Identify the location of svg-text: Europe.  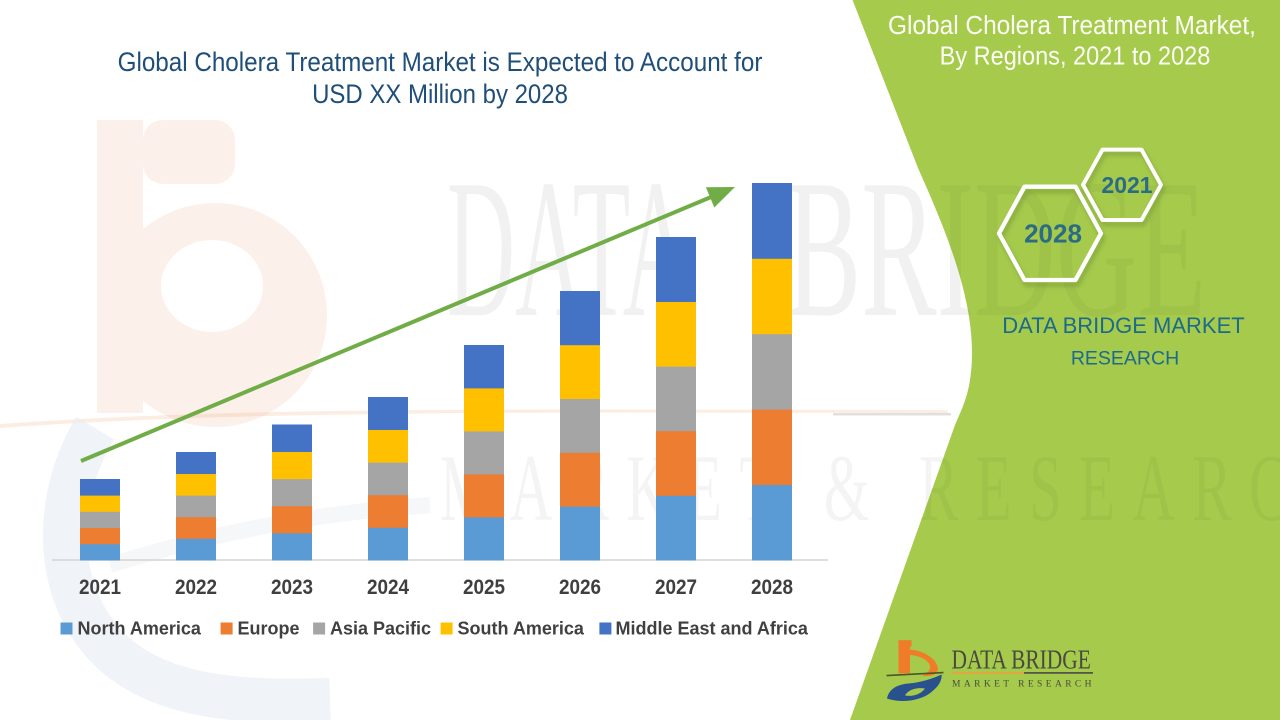
(269, 629).